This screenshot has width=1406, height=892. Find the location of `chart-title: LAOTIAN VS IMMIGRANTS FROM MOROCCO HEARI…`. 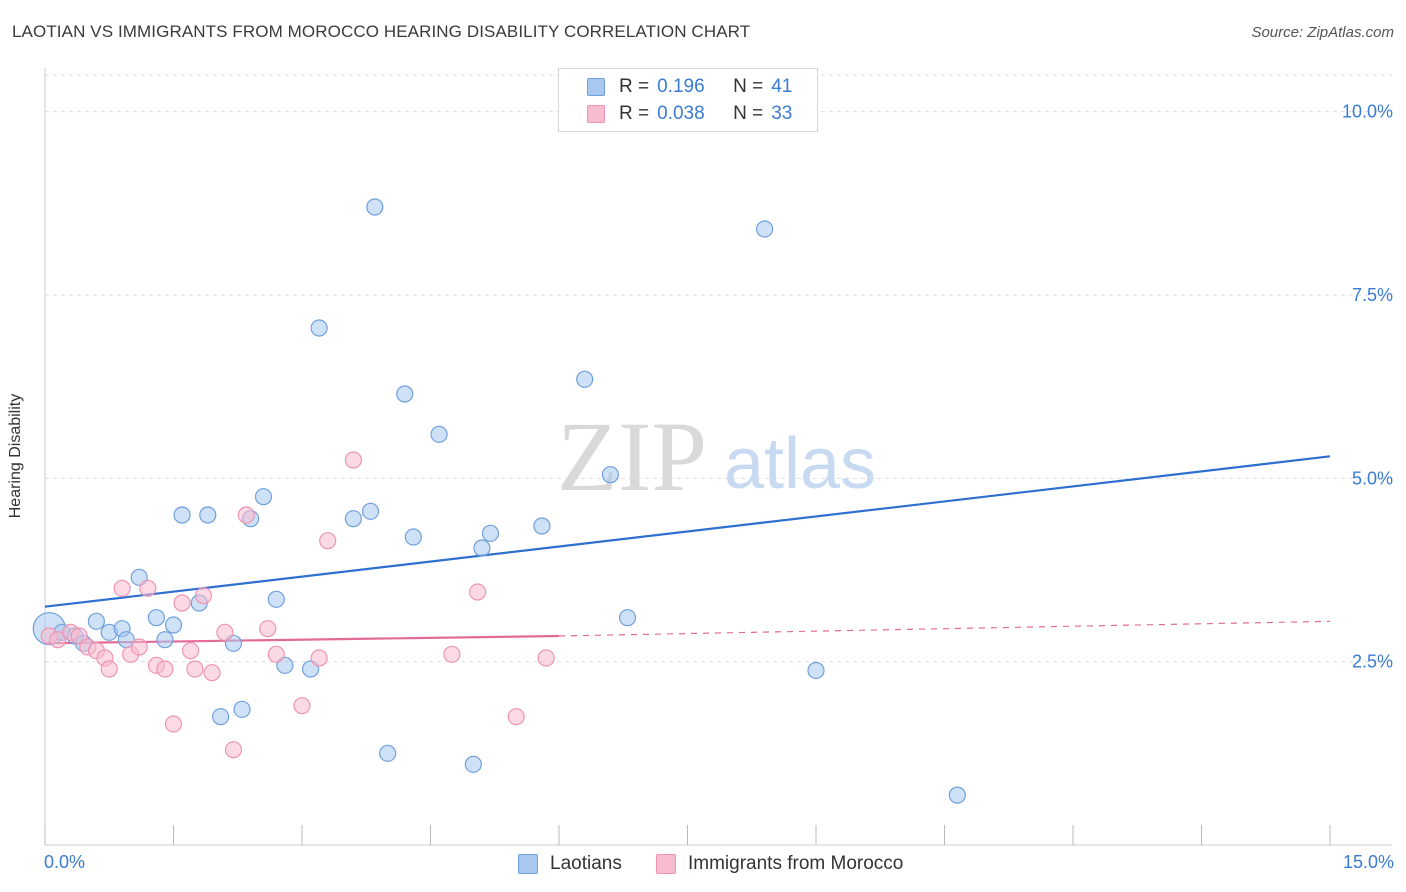

chart-title: LAOTIAN VS IMMIGRANTS FROM MOROCCO HEARI… is located at coordinates (381, 31).